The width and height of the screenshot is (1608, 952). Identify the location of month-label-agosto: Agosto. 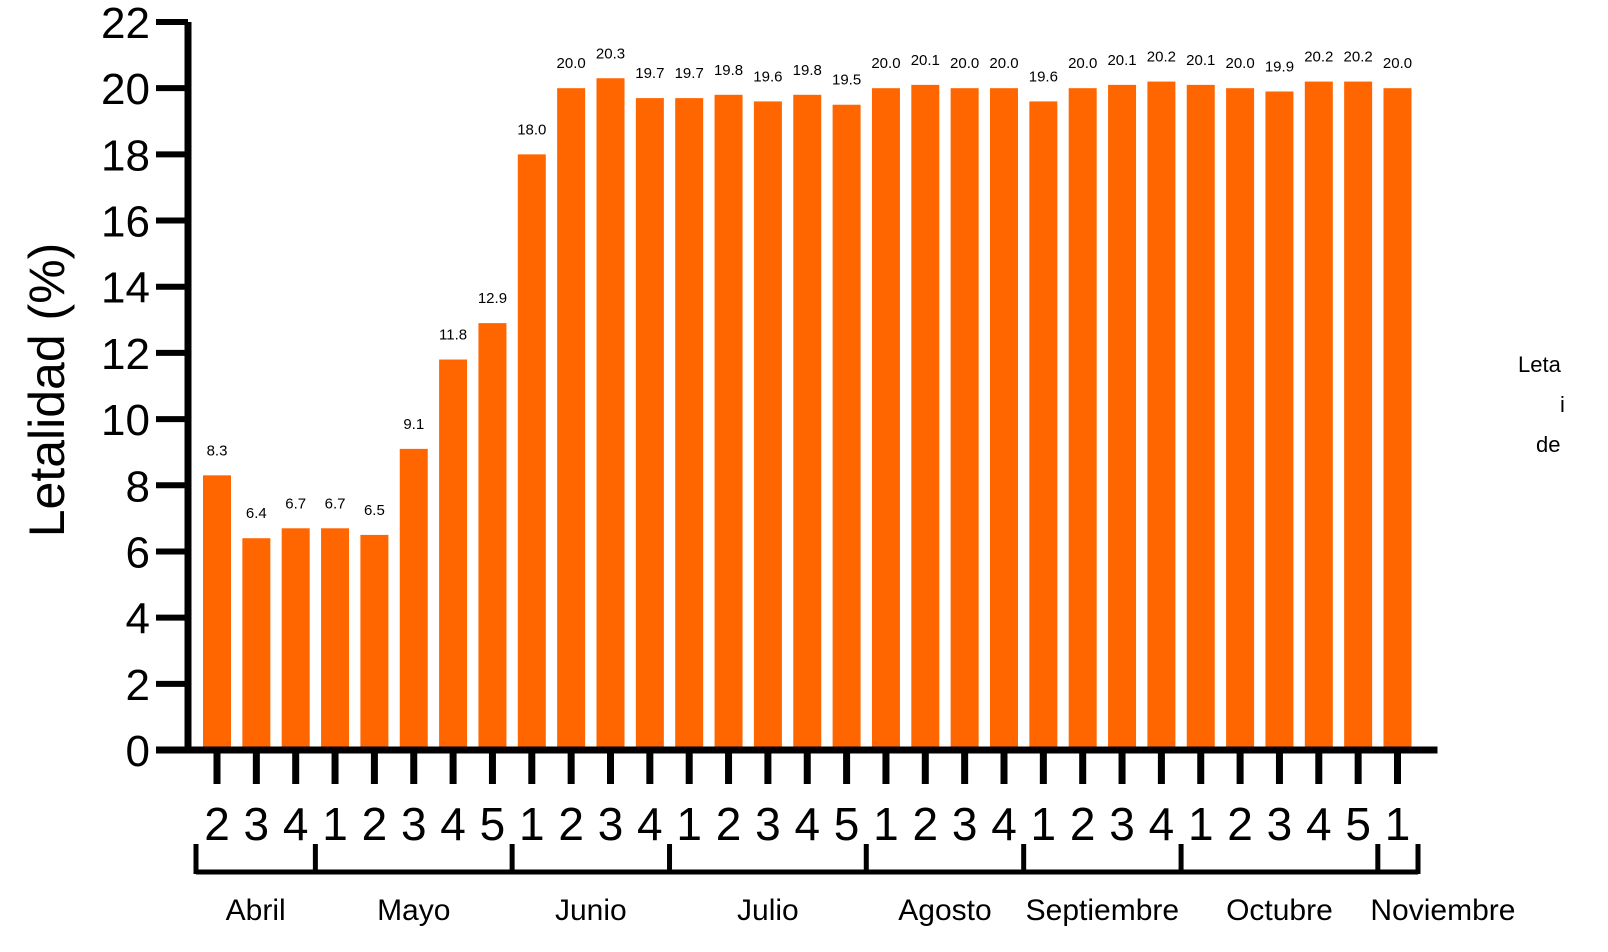
(944, 910).